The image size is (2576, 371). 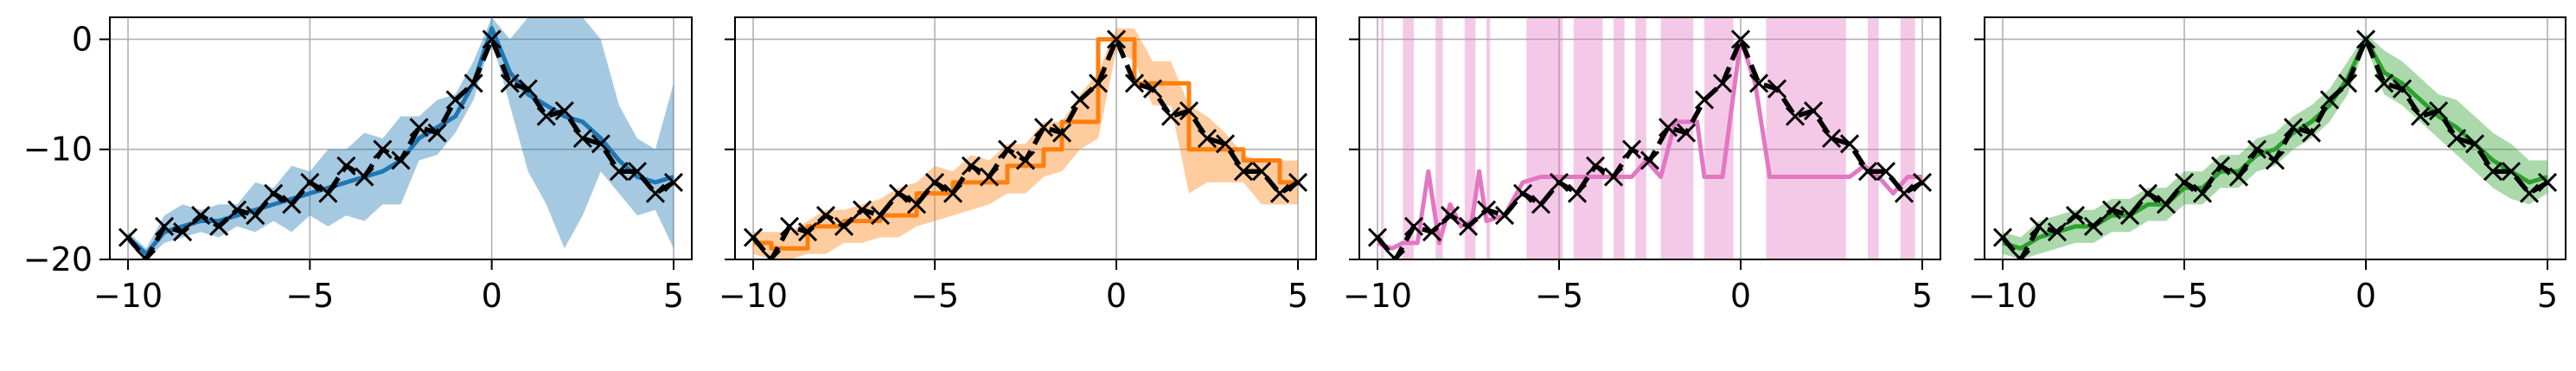 What do you see at coordinates (82, 39) in the screenshot?
I see `y-tick-label: 0` at bounding box center [82, 39].